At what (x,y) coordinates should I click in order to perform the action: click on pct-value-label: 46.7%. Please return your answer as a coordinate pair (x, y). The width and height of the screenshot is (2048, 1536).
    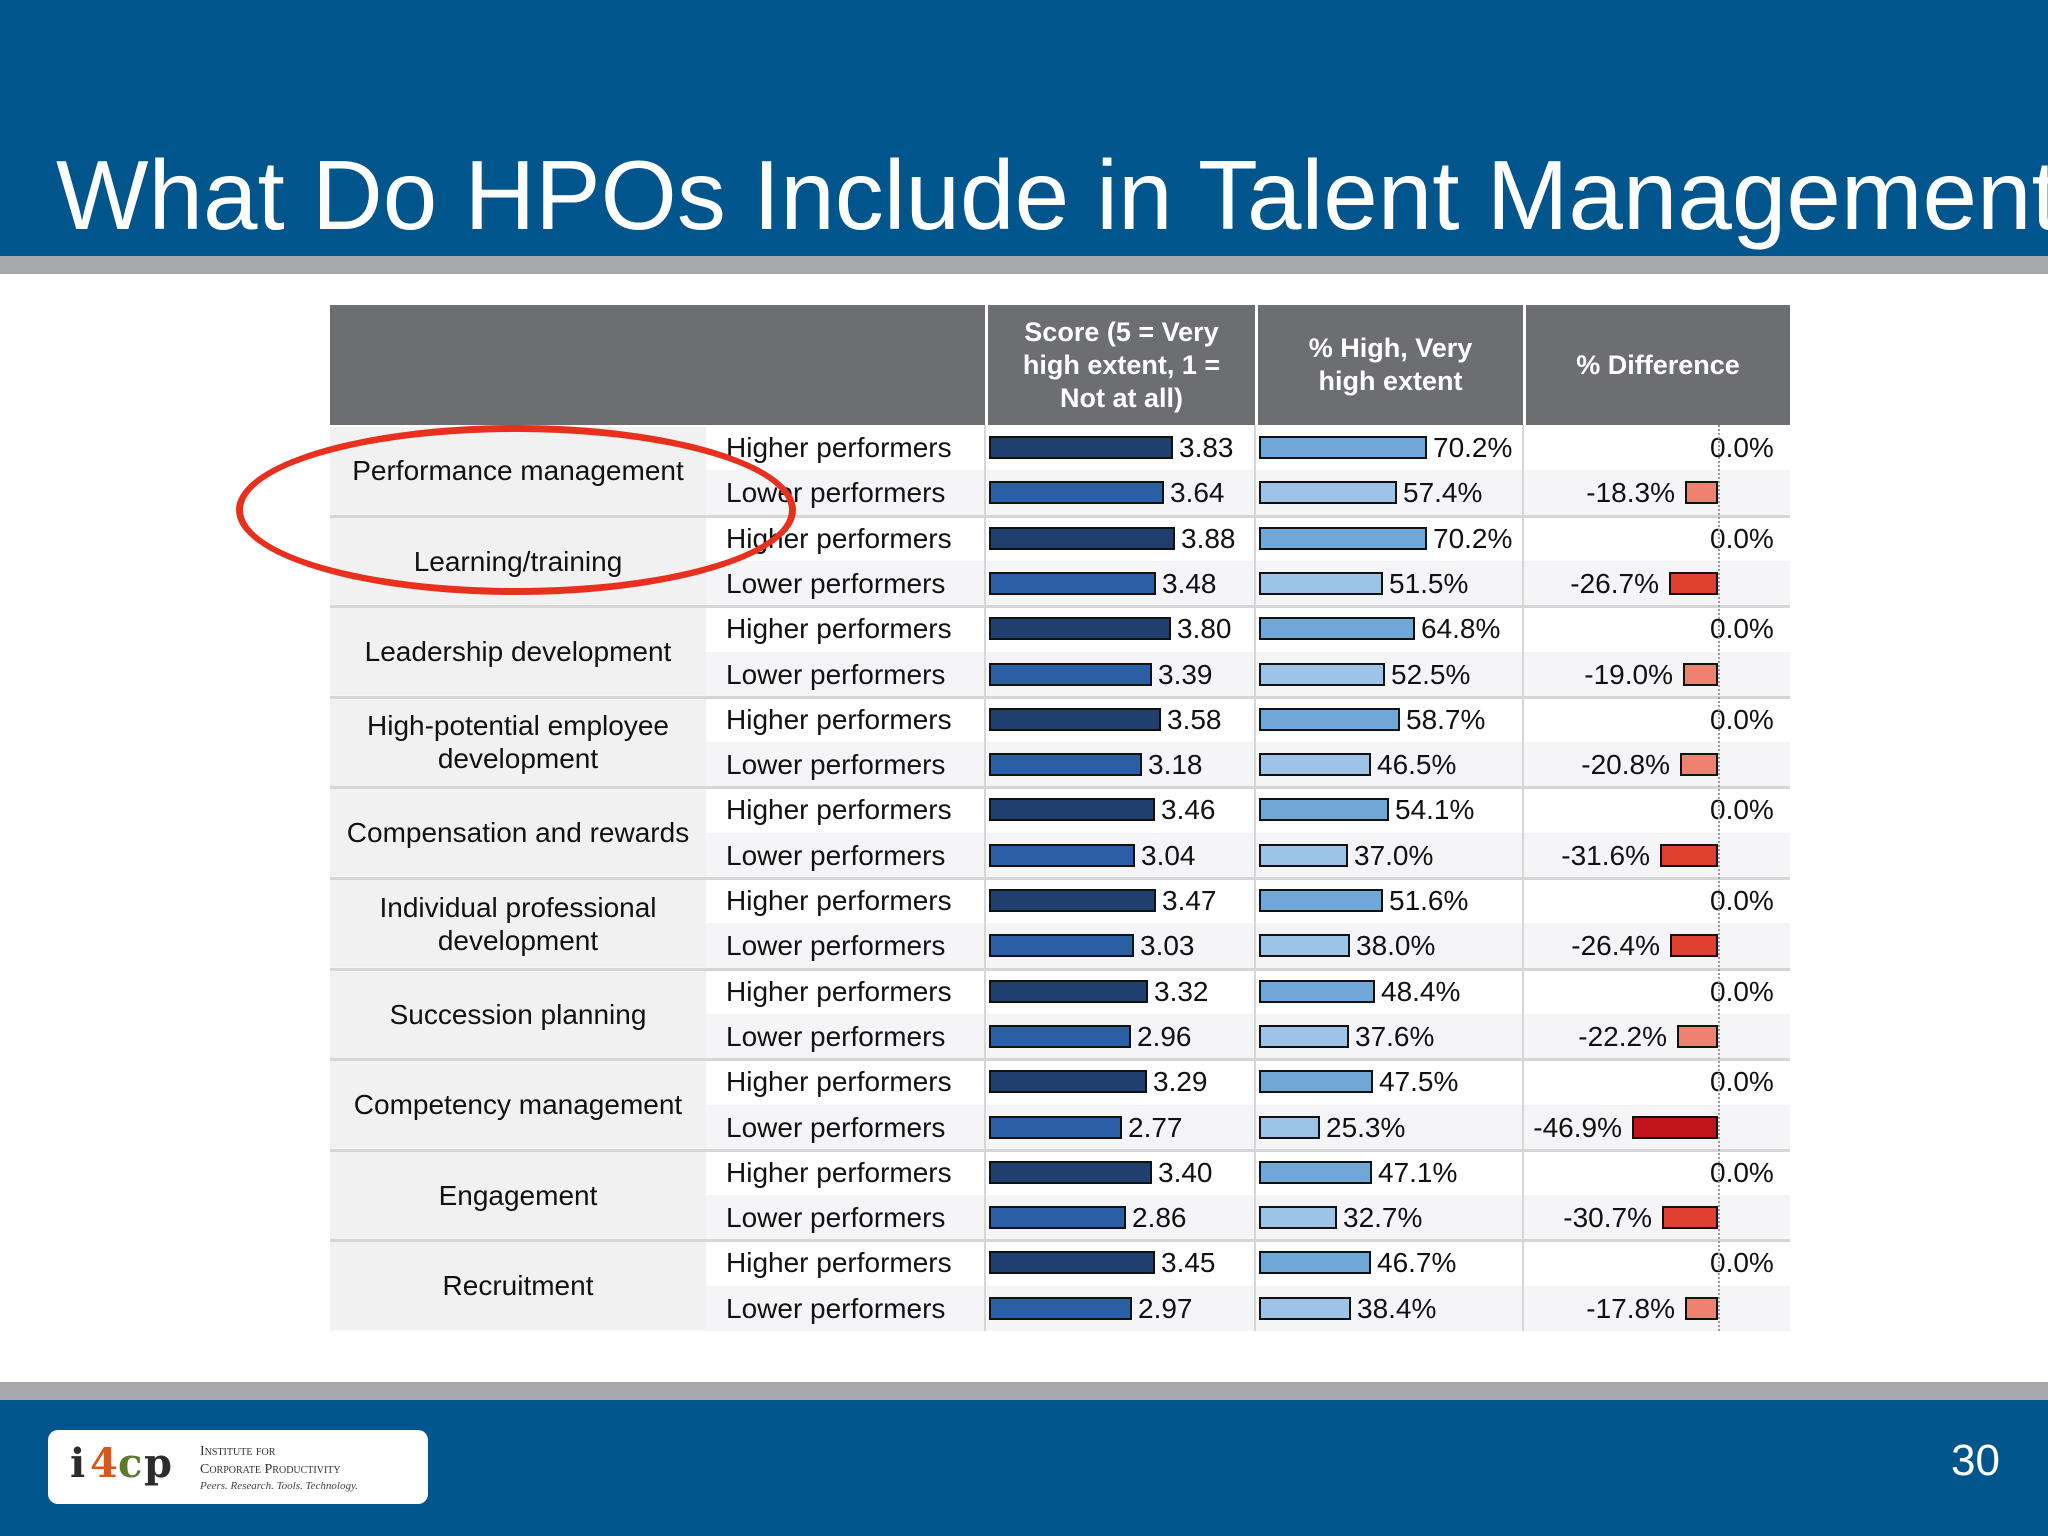
    Looking at the image, I should click on (1417, 1263).